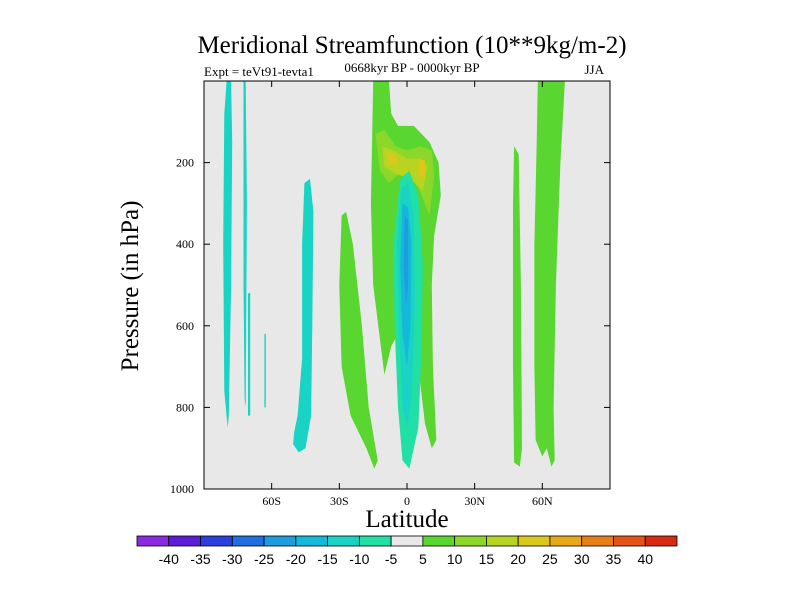  I want to click on y-axis-label: Pressure (in hPa), so click(130, 286).